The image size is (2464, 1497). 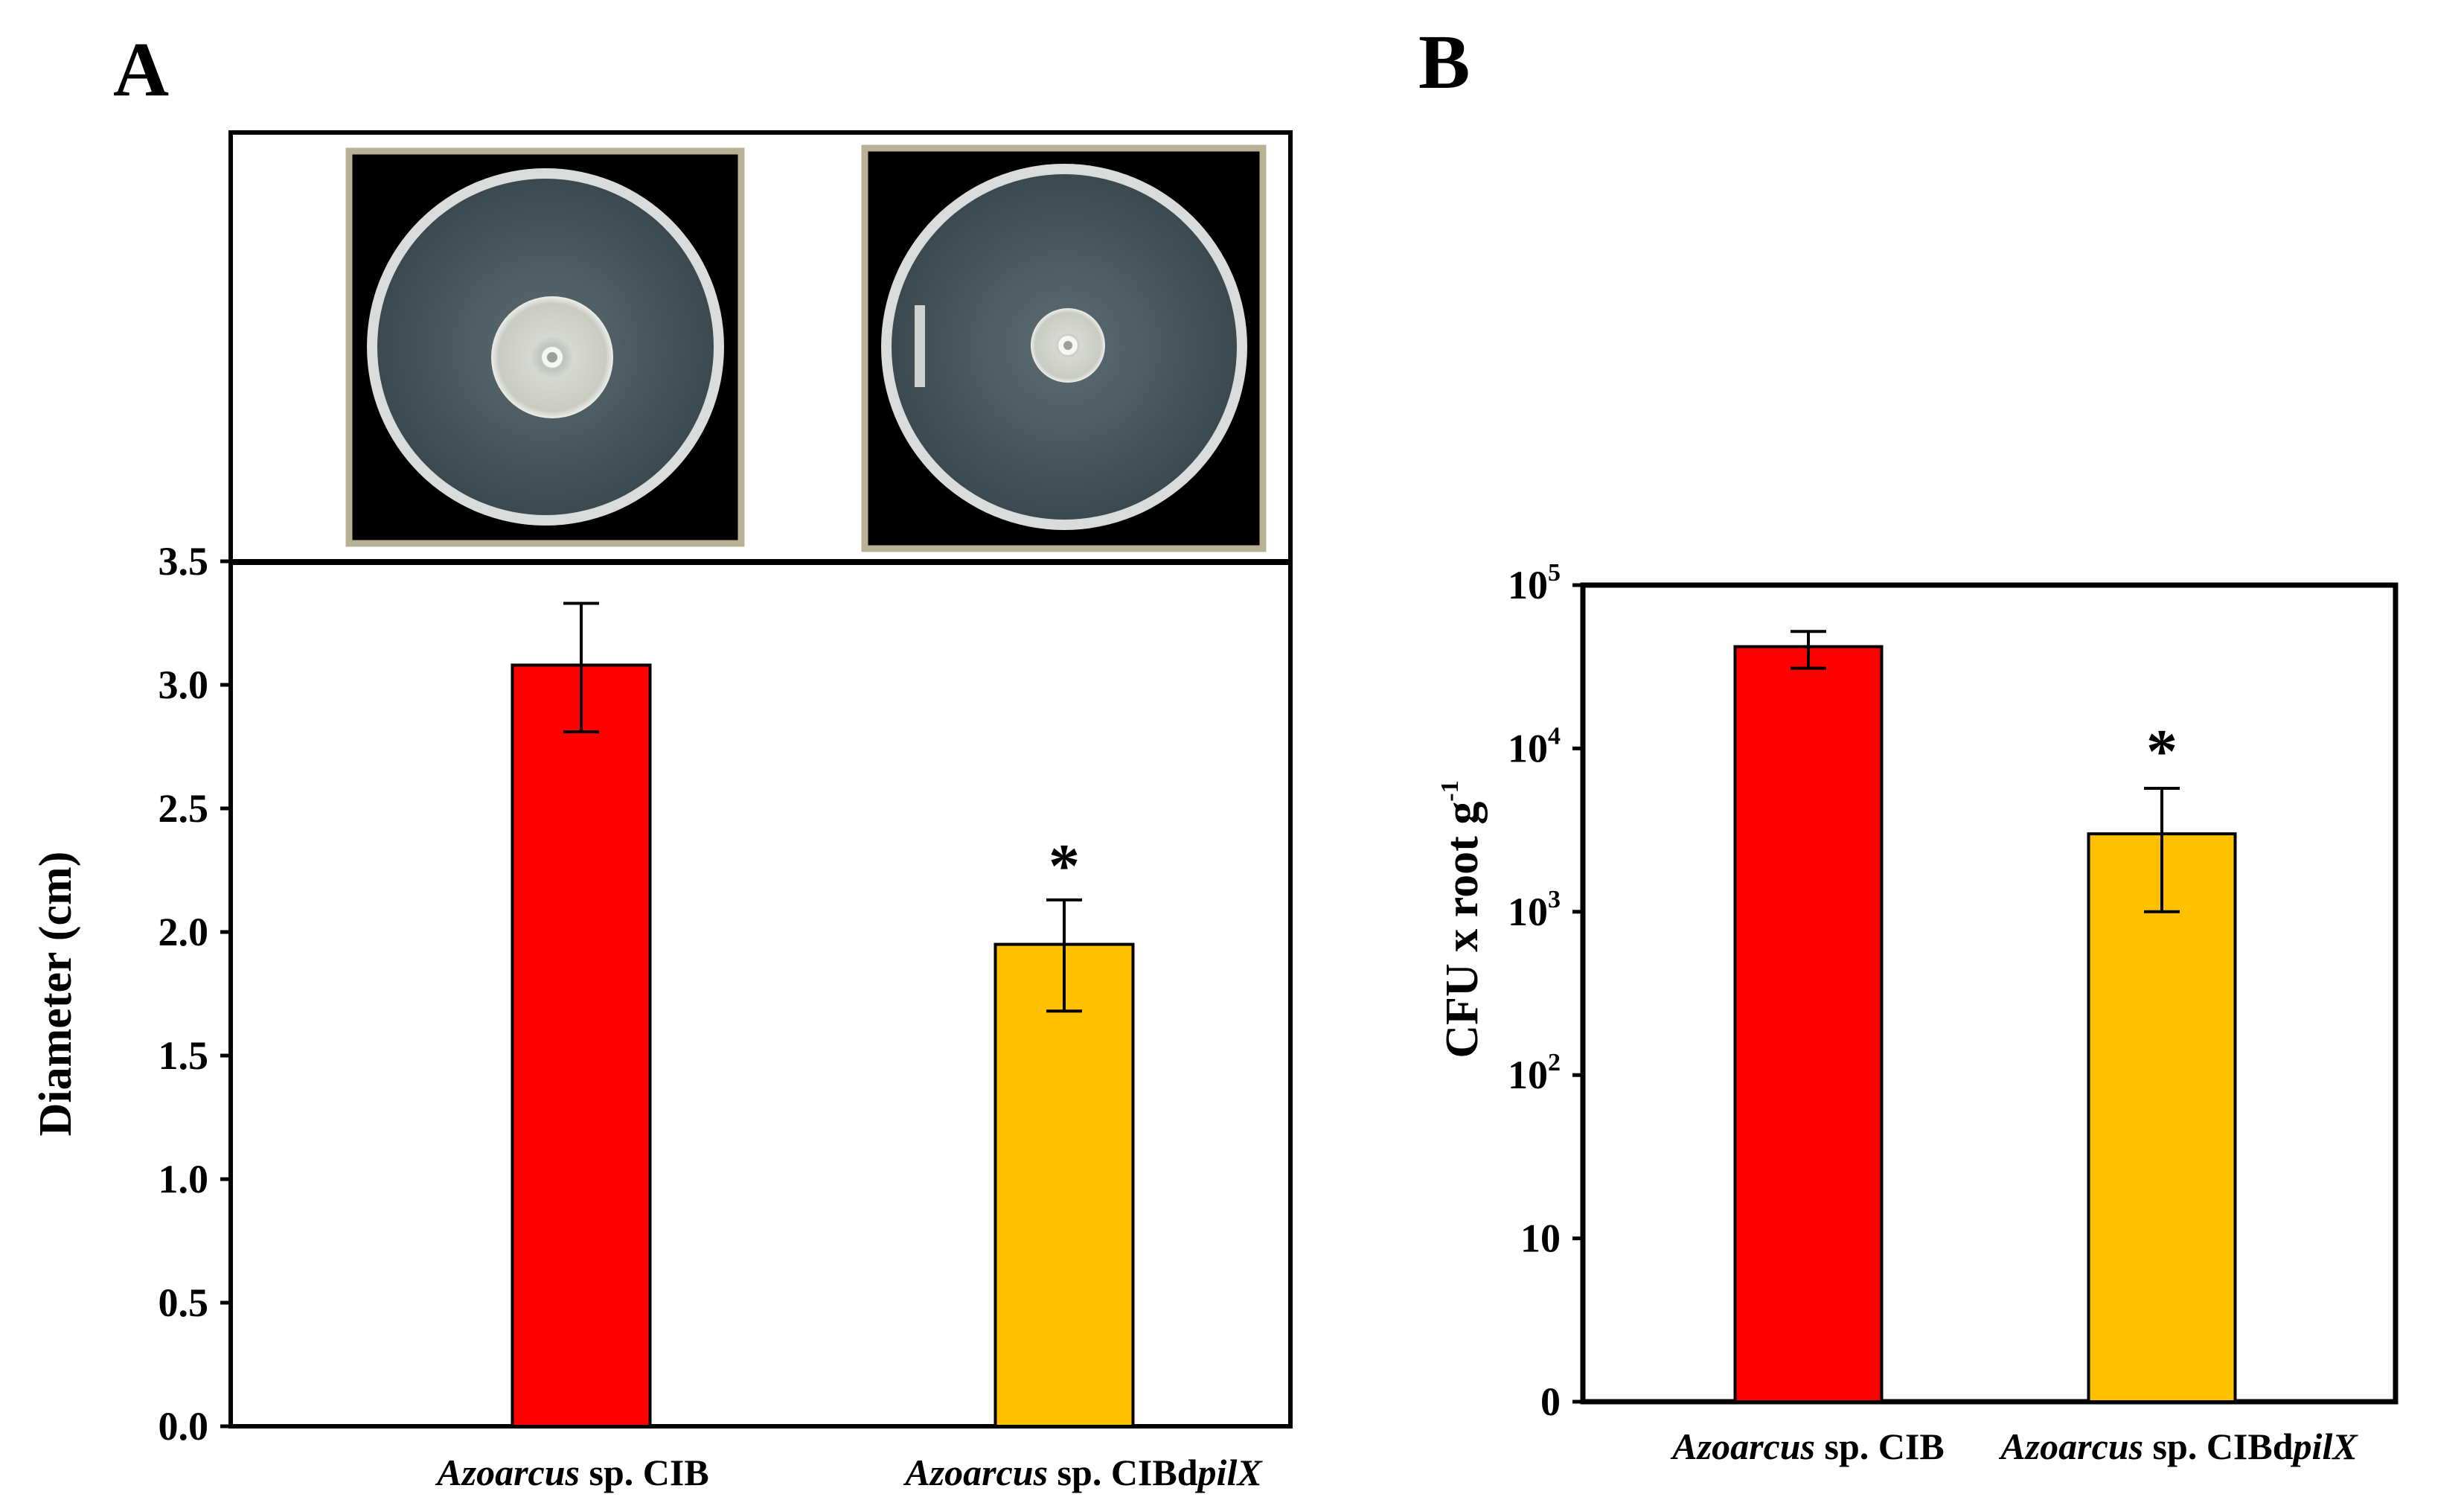 I want to click on panel-b-y-tick-label: 0, so click(x=1550, y=1401).